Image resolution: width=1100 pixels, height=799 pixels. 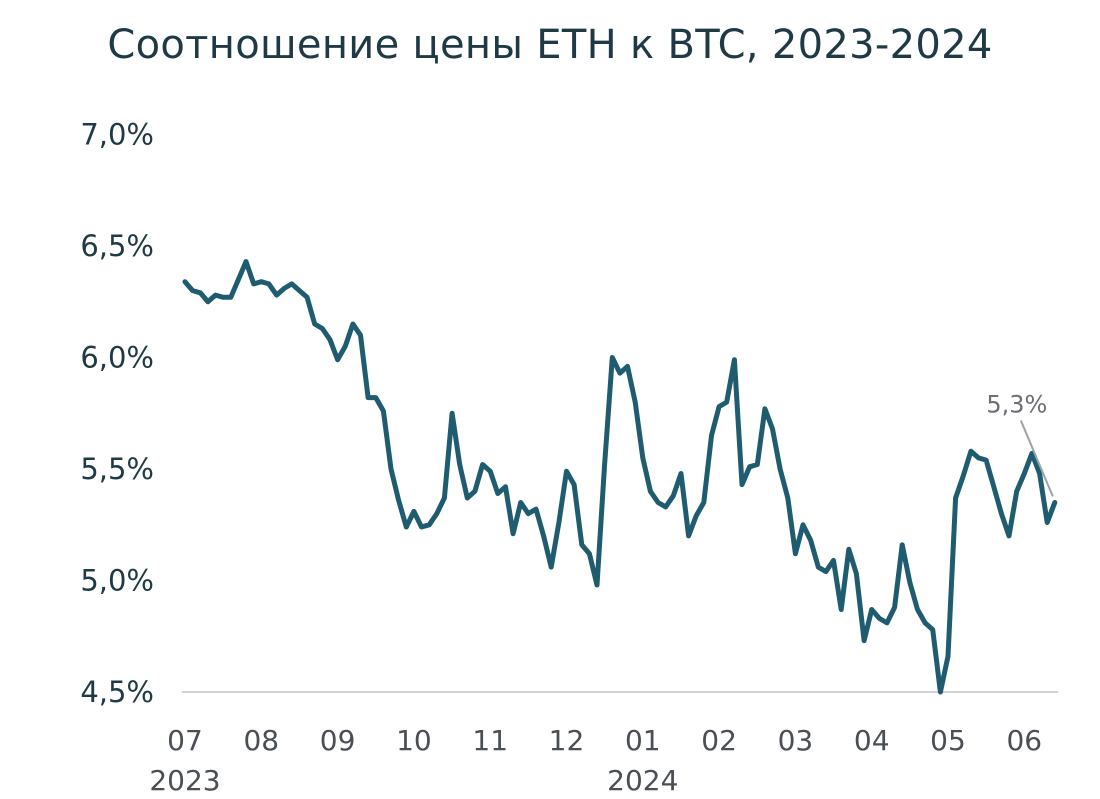 What do you see at coordinates (604, 740) in the screenshot?
I see `x-axis-tick-labels: 07 08 09 10 11 12 01 02 03 04 05 06` at bounding box center [604, 740].